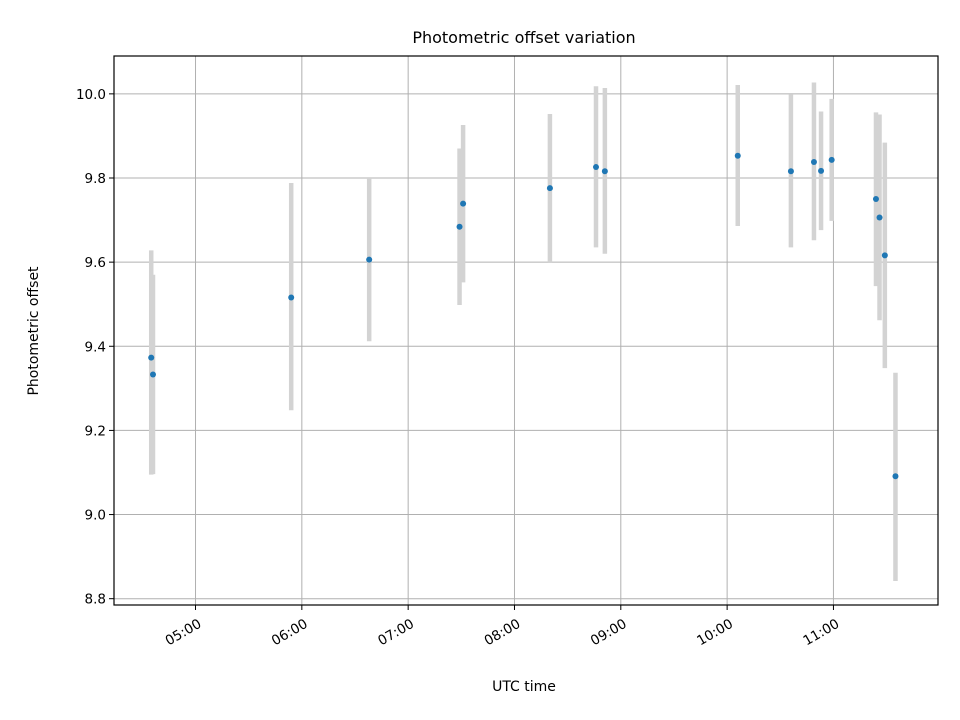 The width and height of the screenshot is (960, 720). Describe the element at coordinates (34, 331) in the screenshot. I see `y-axis-label: Photometric offset` at that location.